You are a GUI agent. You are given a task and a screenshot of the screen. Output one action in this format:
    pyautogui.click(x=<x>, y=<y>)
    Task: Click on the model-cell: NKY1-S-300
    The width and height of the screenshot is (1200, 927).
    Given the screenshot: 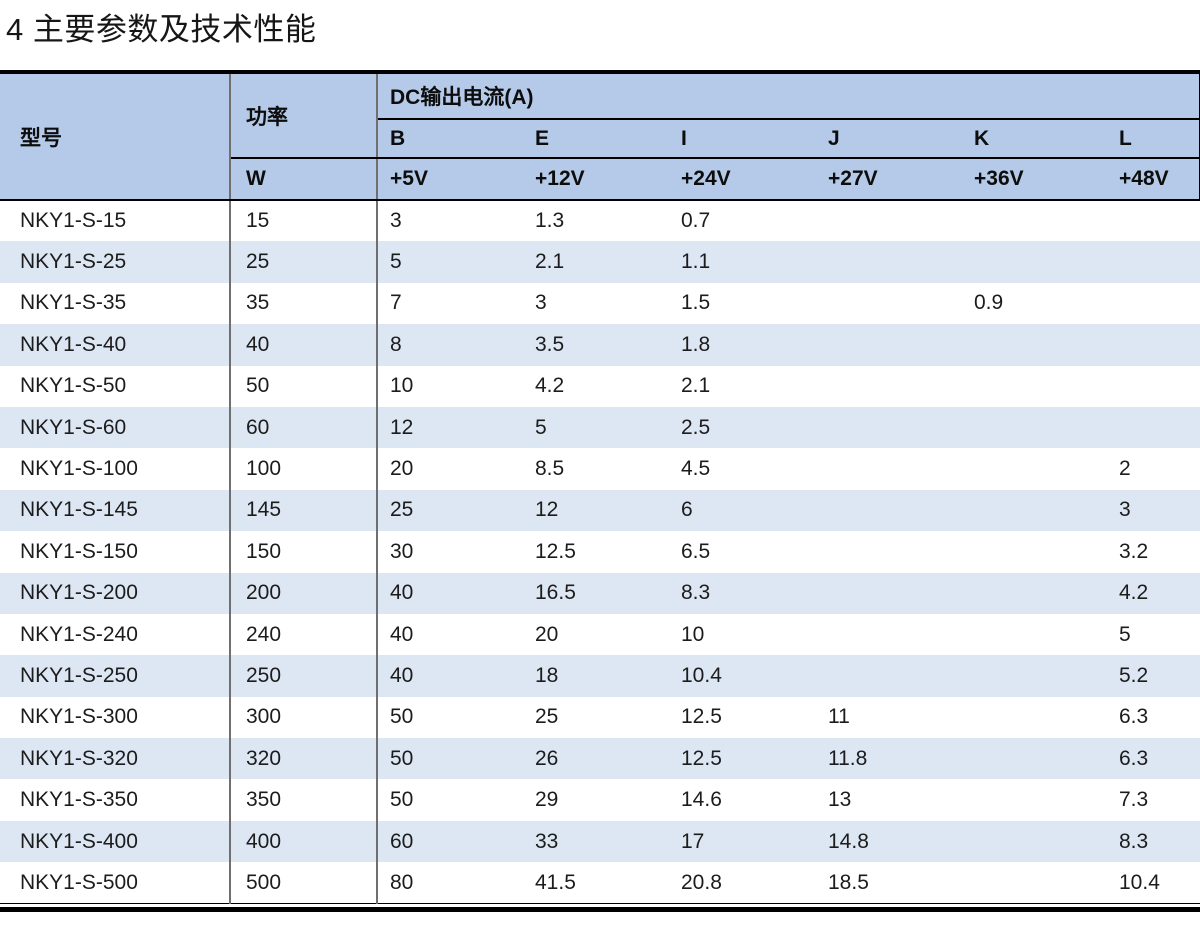 What is the action you would take?
    pyautogui.click(x=115, y=717)
    